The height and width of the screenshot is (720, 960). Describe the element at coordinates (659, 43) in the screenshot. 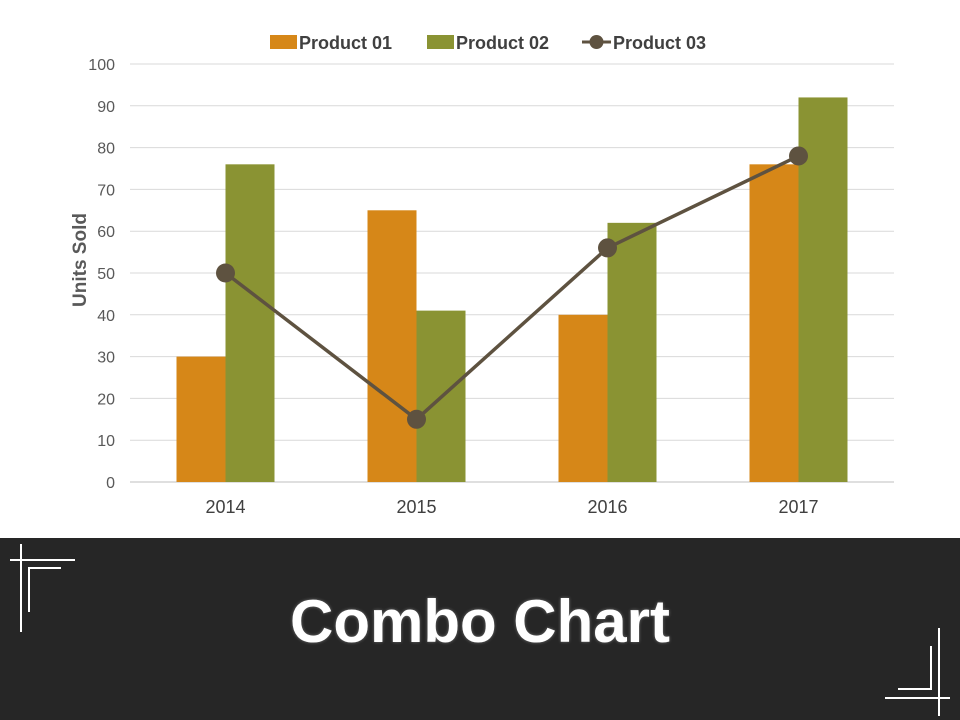

I see `legend-label: Product 03` at that location.